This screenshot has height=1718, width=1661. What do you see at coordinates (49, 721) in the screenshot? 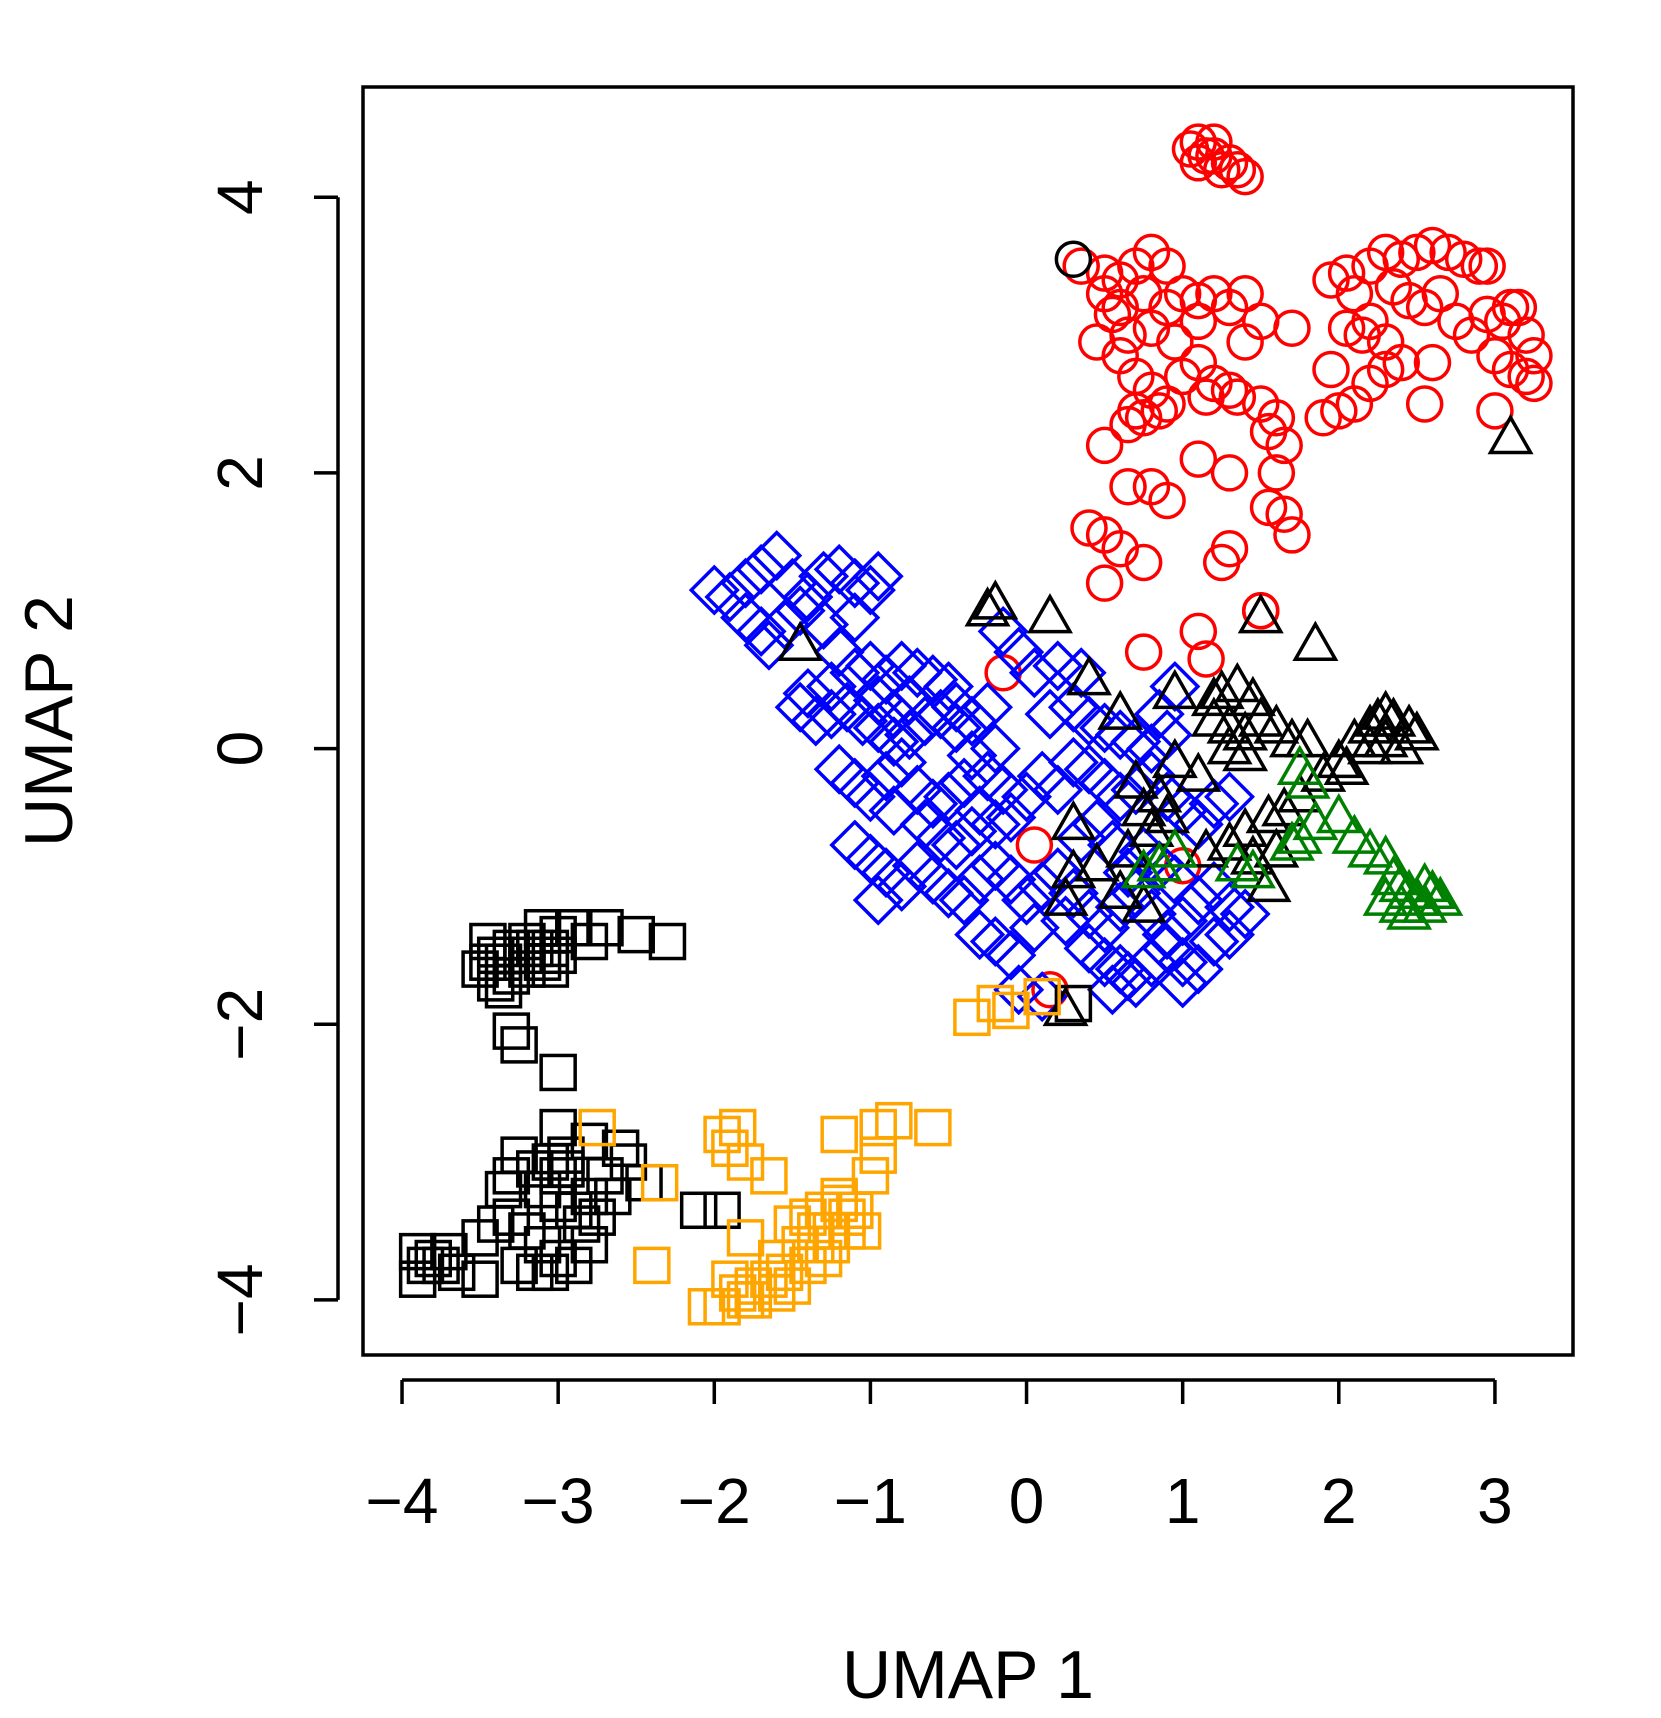
I see `y-axis-label: UMAP 2` at bounding box center [49, 721].